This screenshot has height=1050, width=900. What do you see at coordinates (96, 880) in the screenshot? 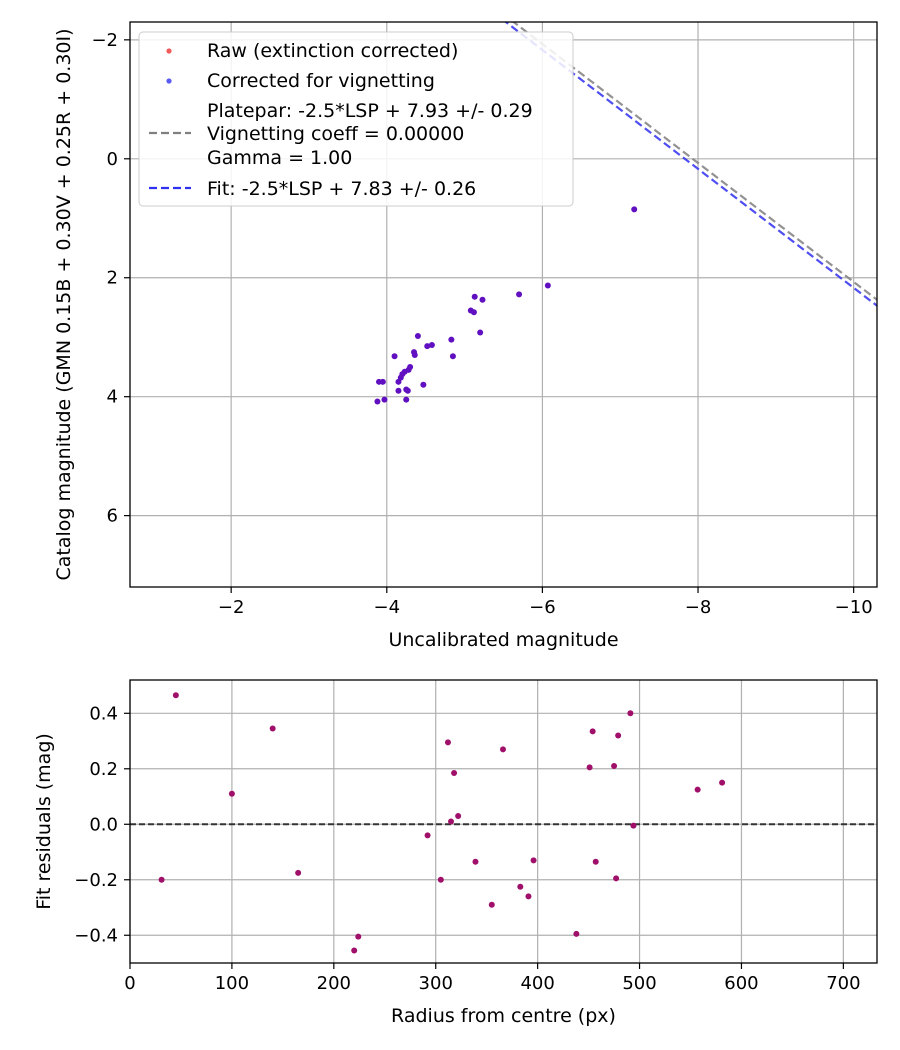
I see `y-tick-label: −0.2` at bounding box center [96, 880].